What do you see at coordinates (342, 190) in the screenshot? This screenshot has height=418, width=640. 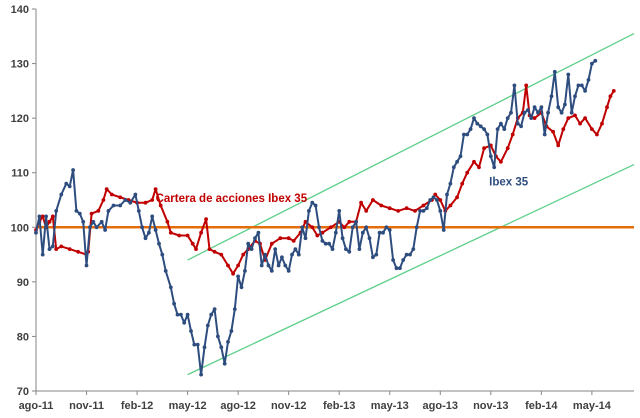 I see `annotation-labels: Cartera de acciones Ibex 35 Ibex 35` at bounding box center [342, 190].